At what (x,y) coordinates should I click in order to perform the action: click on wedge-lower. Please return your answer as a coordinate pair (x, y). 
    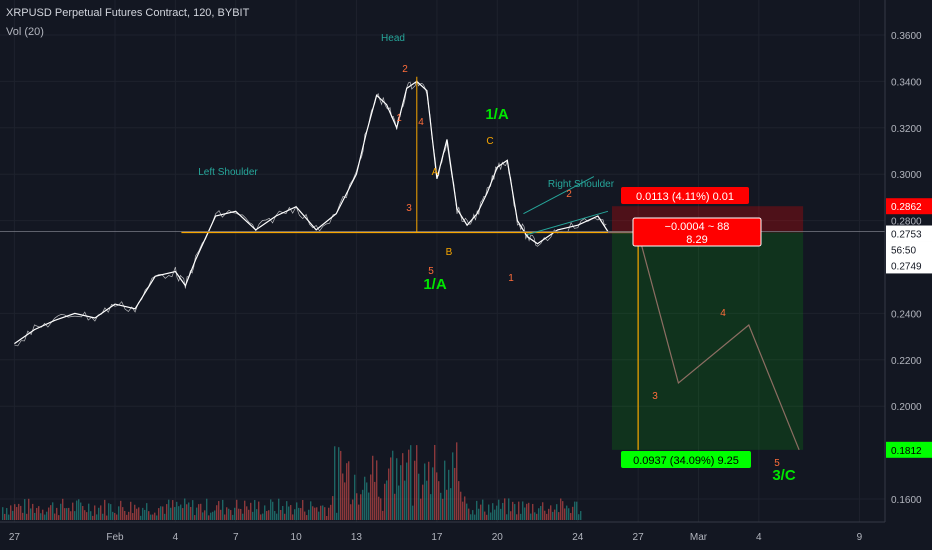
    Looking at the image, I should click on (568, 223).